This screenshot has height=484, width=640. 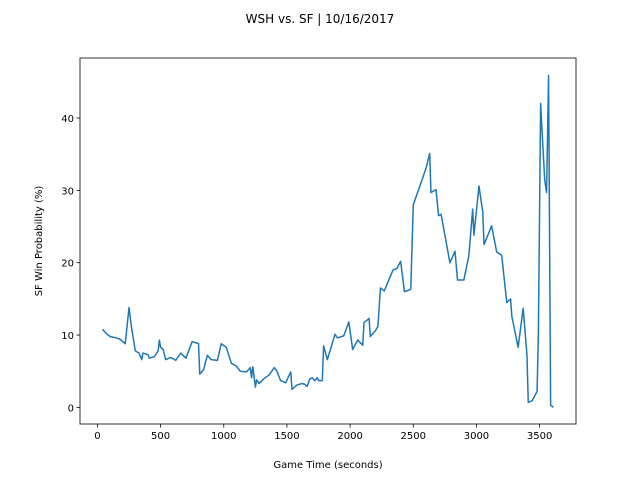 What do you see at coordinates (67, 336) in the screenshot?
I see `y-tick-label: 10` at bounding box center [67, 336].